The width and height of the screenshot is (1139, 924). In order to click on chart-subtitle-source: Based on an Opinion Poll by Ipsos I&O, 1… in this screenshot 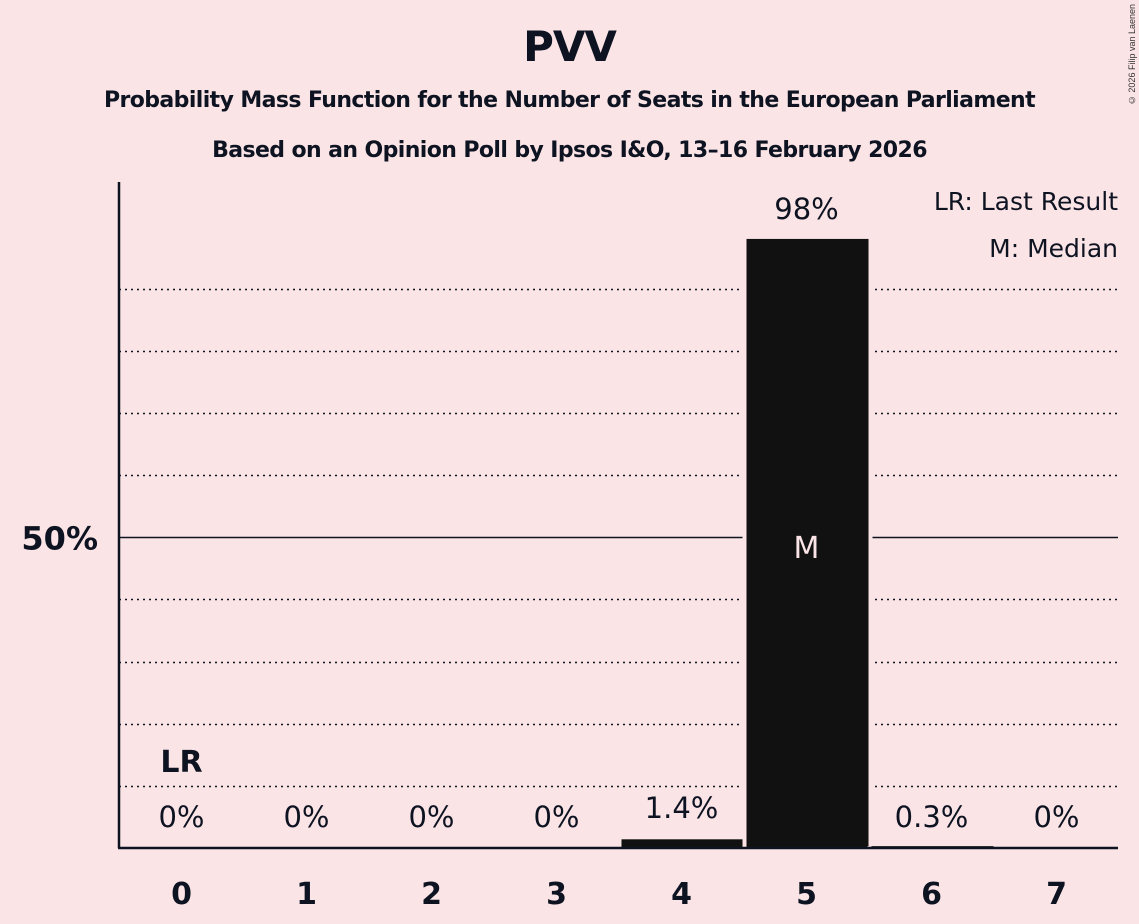, I will do `click(569, 150)`.